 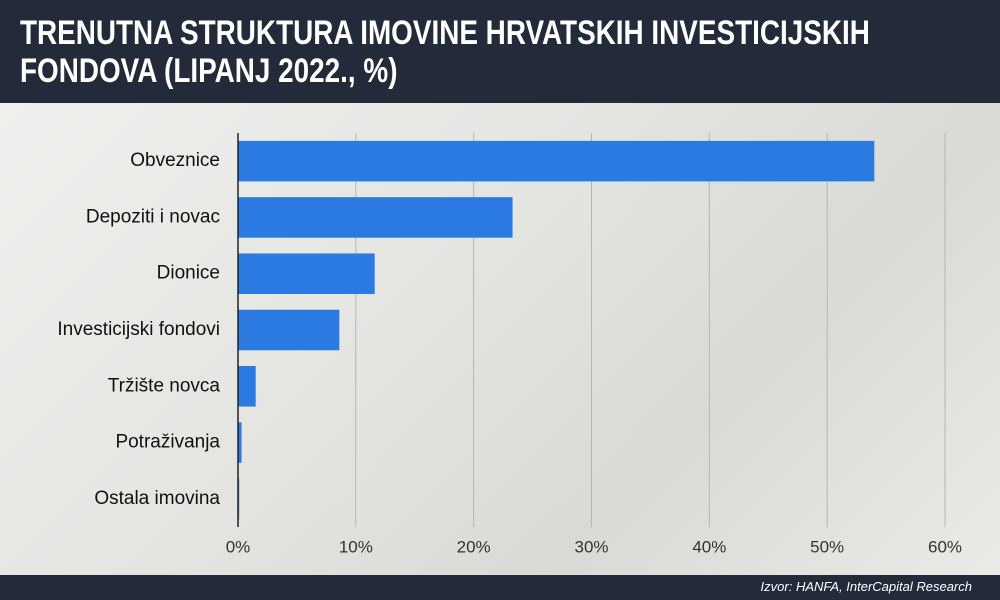 I want to click on y-tick-label: Tržište novca, so click(x=164, y=385).